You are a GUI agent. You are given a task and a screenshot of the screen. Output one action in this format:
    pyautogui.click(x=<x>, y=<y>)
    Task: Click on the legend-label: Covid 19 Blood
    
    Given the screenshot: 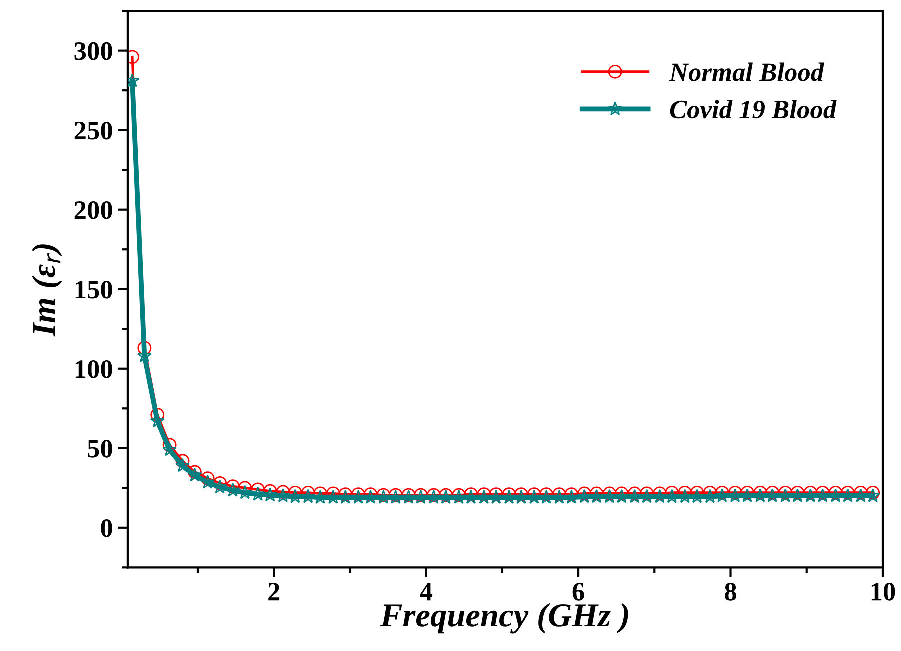 What is the action you would take?
    pyautogui.click(x=753, y=109)
    